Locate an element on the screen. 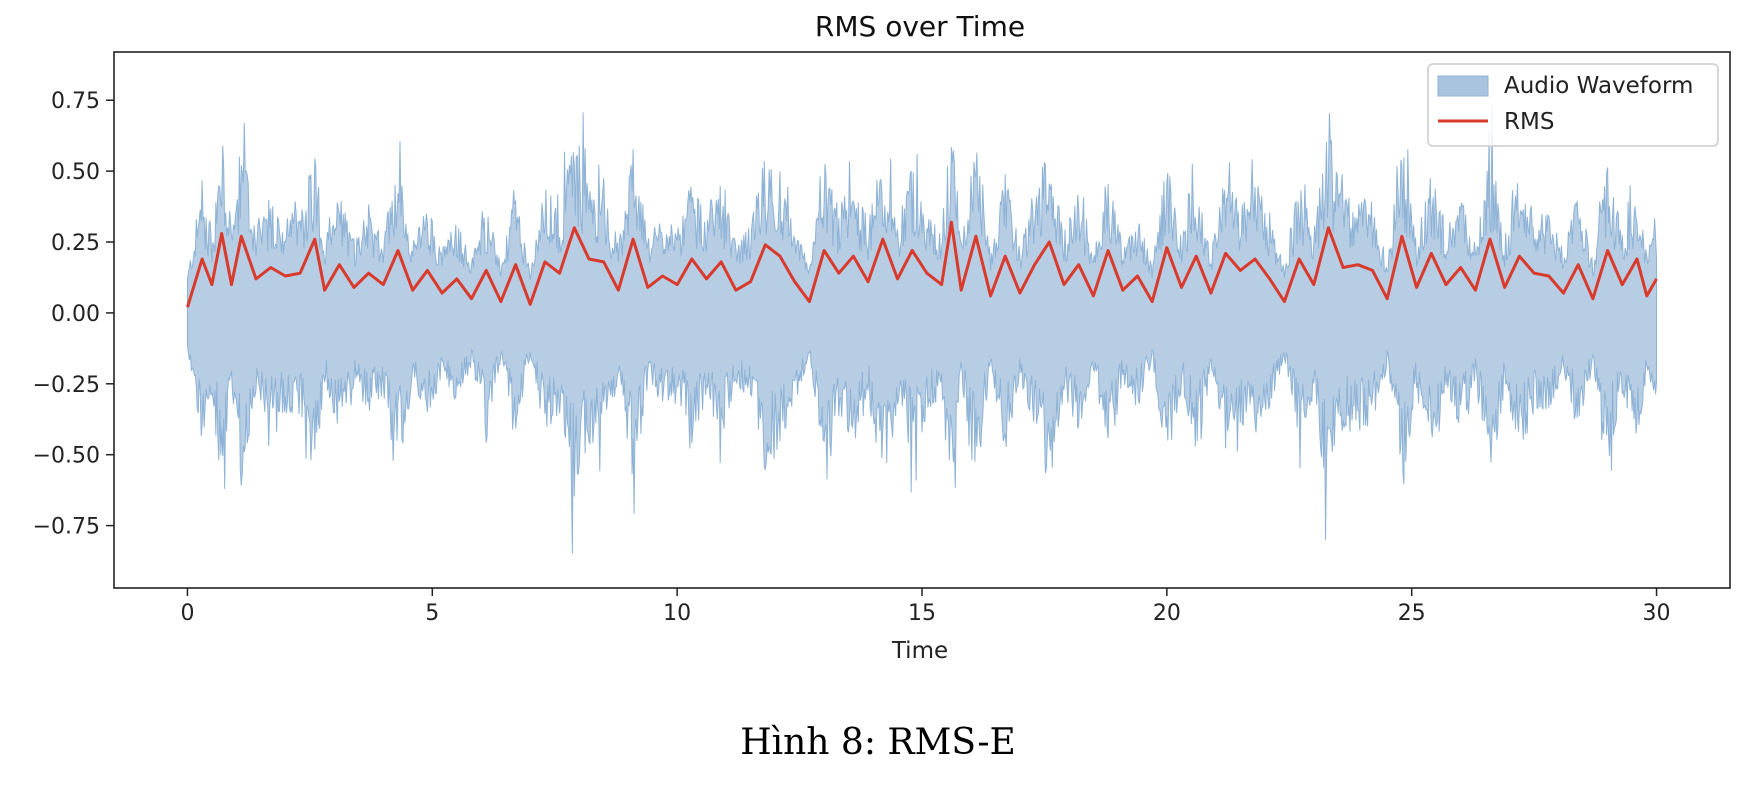 Image resolution: width=1756 pixels, height=802 pixels. y-tick-label: 0.75 is located at coordinates (75, 101).